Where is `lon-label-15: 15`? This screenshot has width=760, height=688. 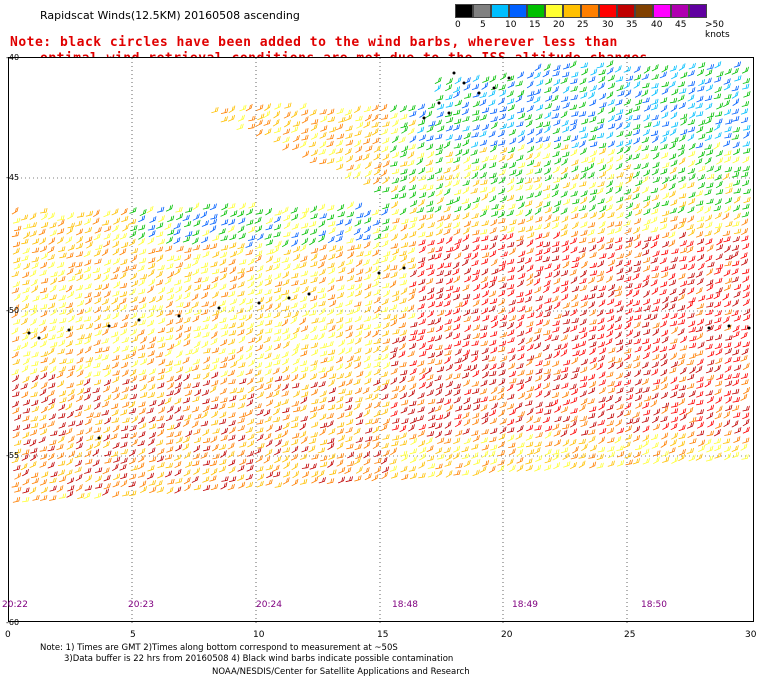 lon-label-15: 15 is located at coordinates (383, 635).